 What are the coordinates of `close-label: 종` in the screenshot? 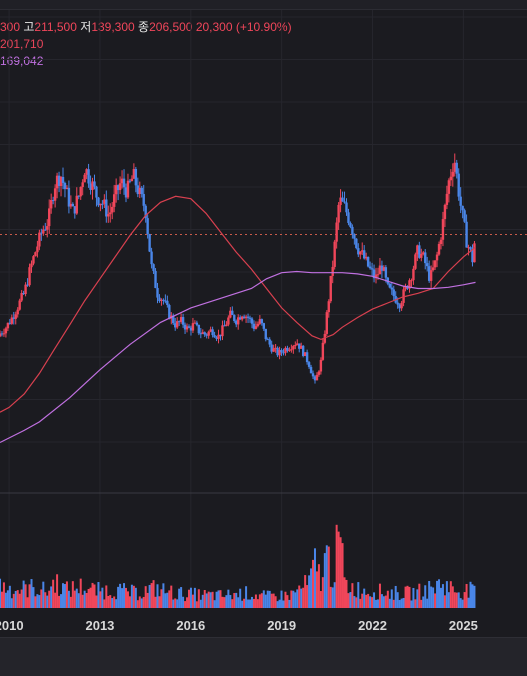 It's located at (144, 27).